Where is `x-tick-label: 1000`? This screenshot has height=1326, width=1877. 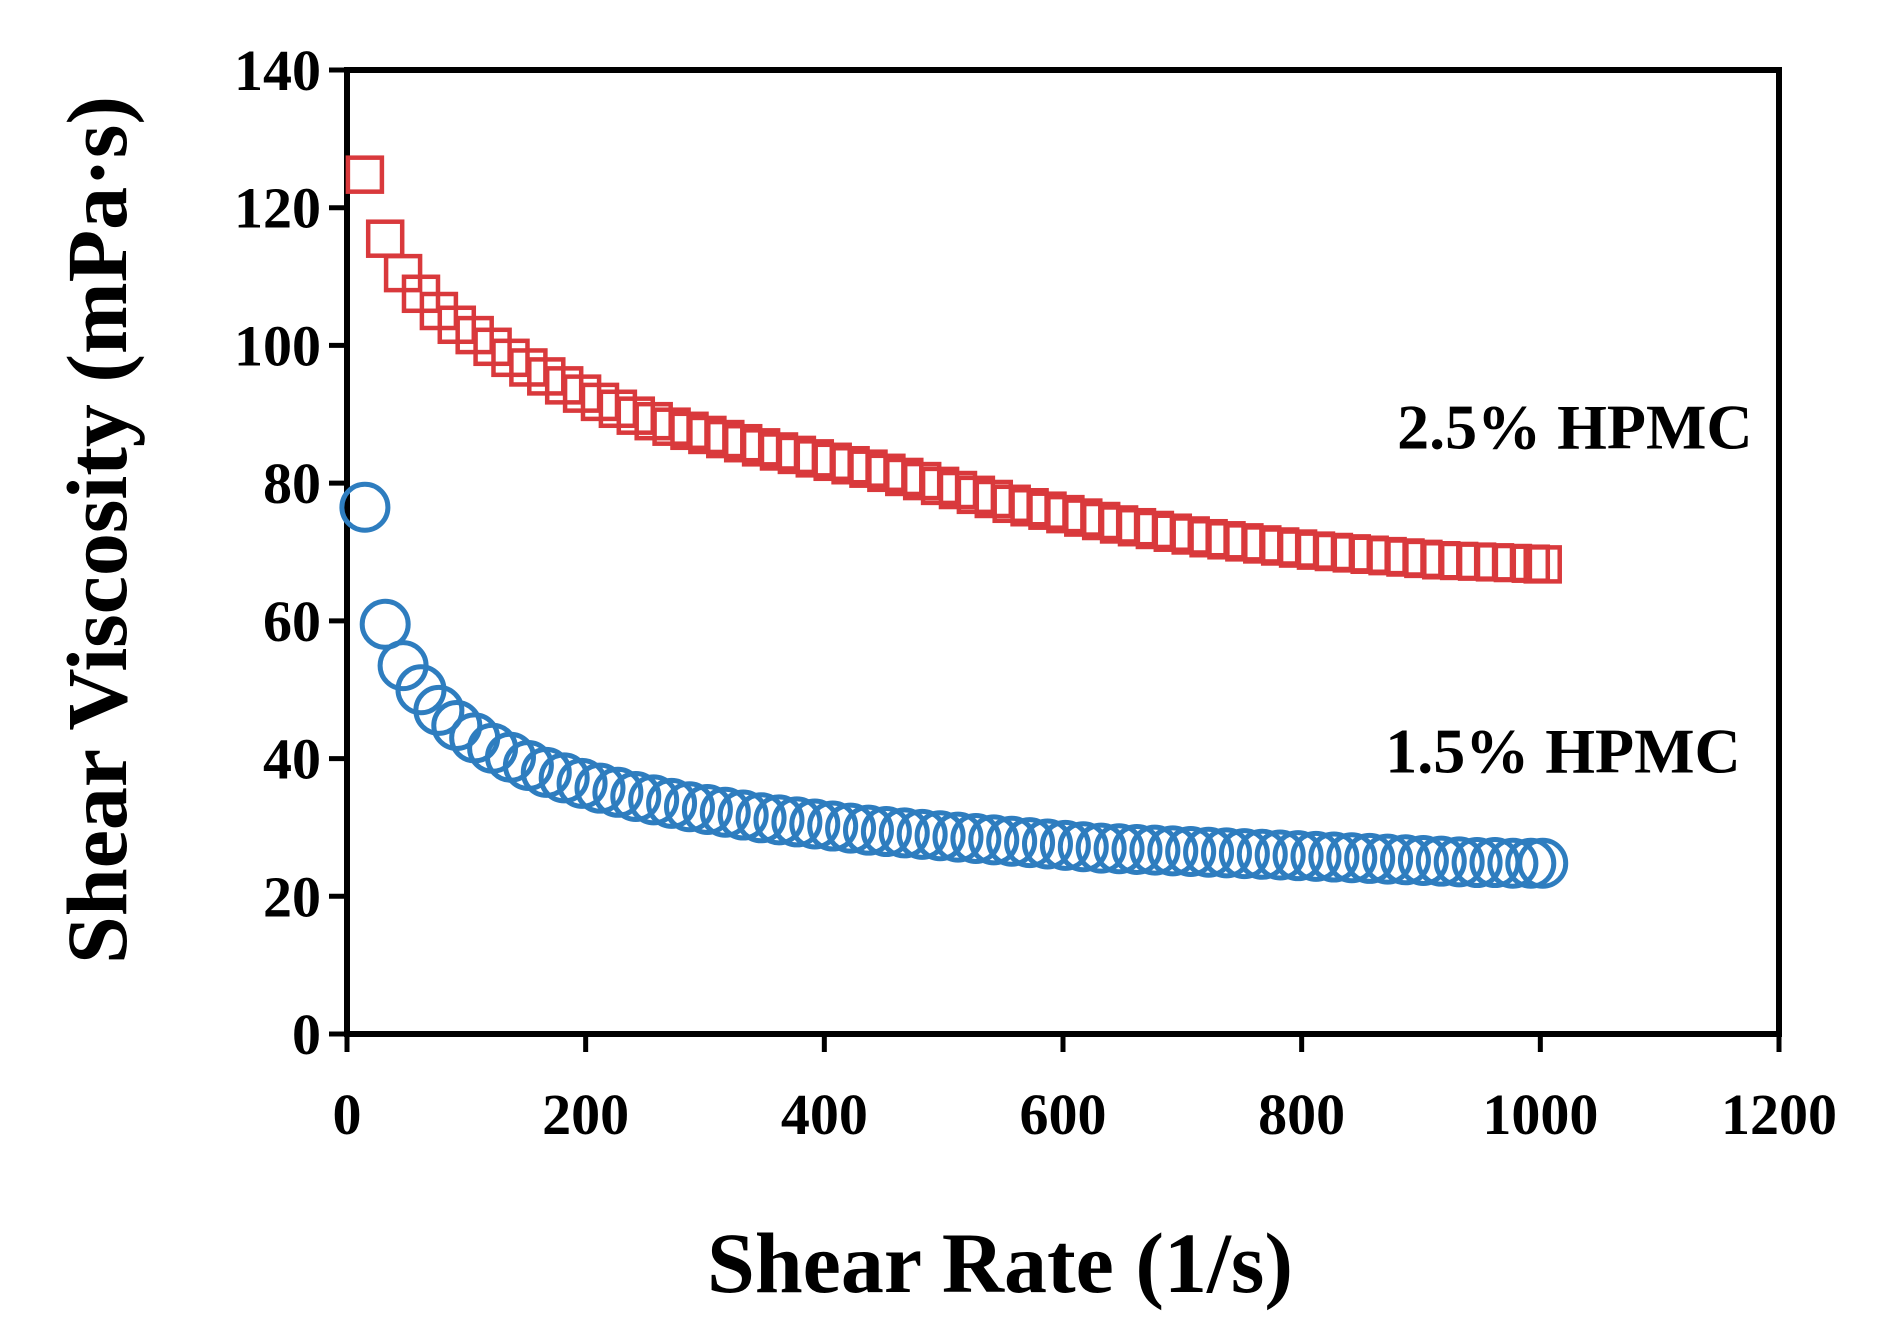 x-tick-label: 1000 is located at coordinates (1540, 1114).